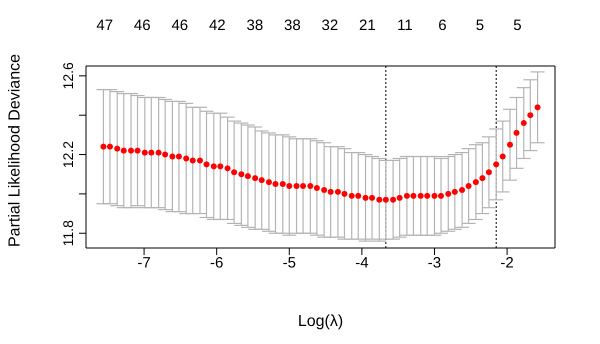 Image resolution: width=600 pixels, height=344 pixels. I want to click on x-axis-title: Log(λ), so click(321, 321).